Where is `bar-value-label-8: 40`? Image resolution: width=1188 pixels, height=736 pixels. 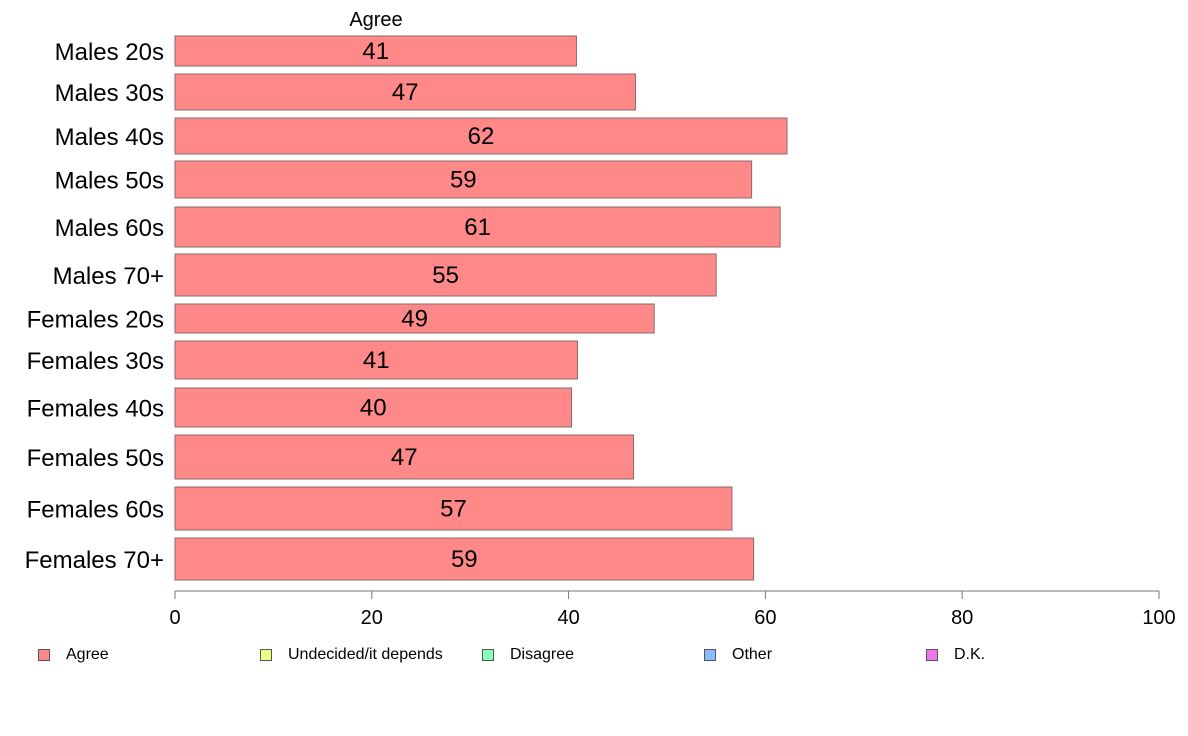
bar-value-label-8: 40 is located at coordinates (373, 408).